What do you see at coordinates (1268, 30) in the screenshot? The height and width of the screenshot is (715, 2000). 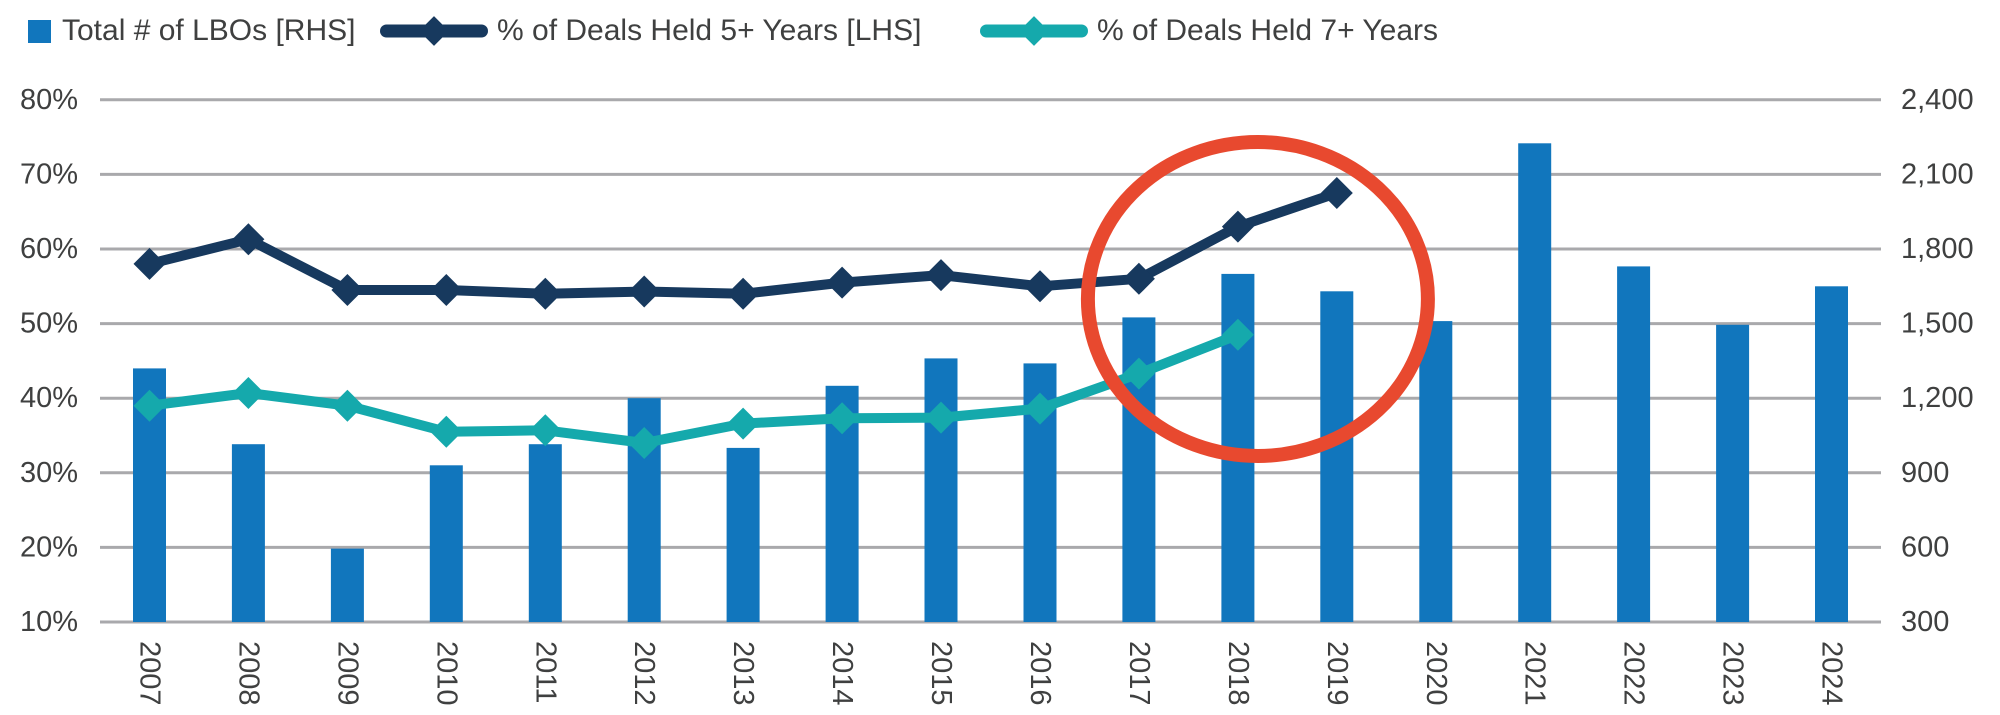 I see `legend-label-held-7plus: % of Deals Held 7+ Years` at bounding box center [1268, 30].